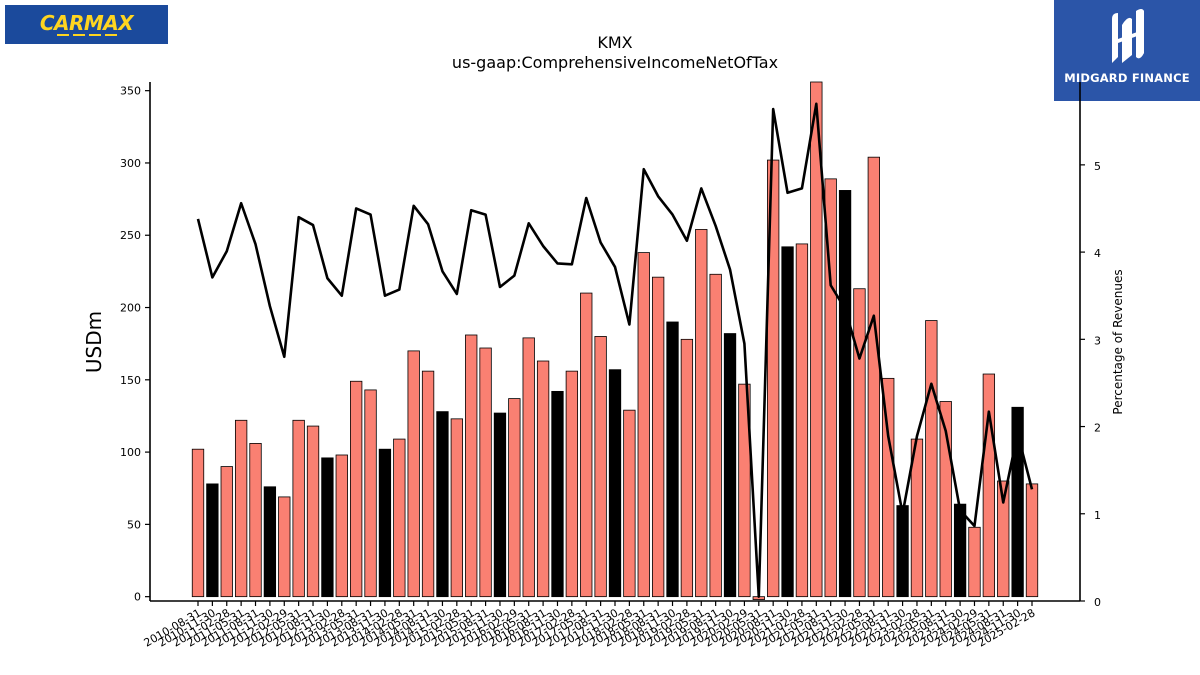  Describe the element at coordinates (1097, 253) in the screenshot. I see `y2-tick-label: 4` at that location.